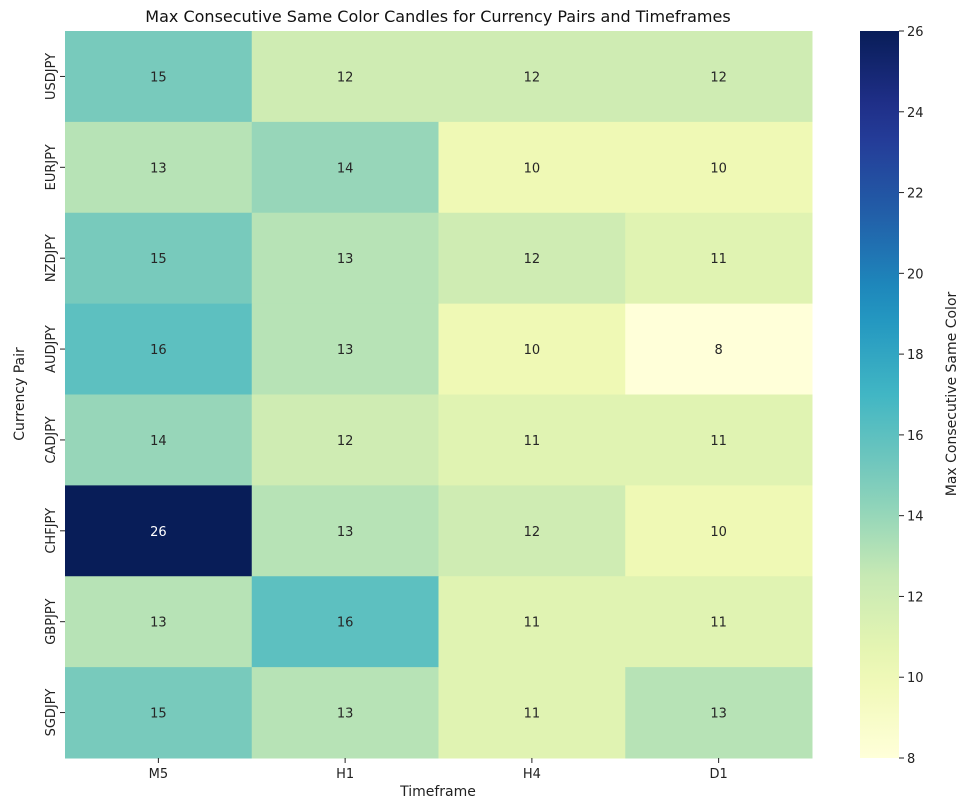 This screenshot has width=974, height=808. What do you see at coordinates (51, 76) in the screenshot?
I see `y-tick-label: USDJPY` at bounding box center [51, 76].